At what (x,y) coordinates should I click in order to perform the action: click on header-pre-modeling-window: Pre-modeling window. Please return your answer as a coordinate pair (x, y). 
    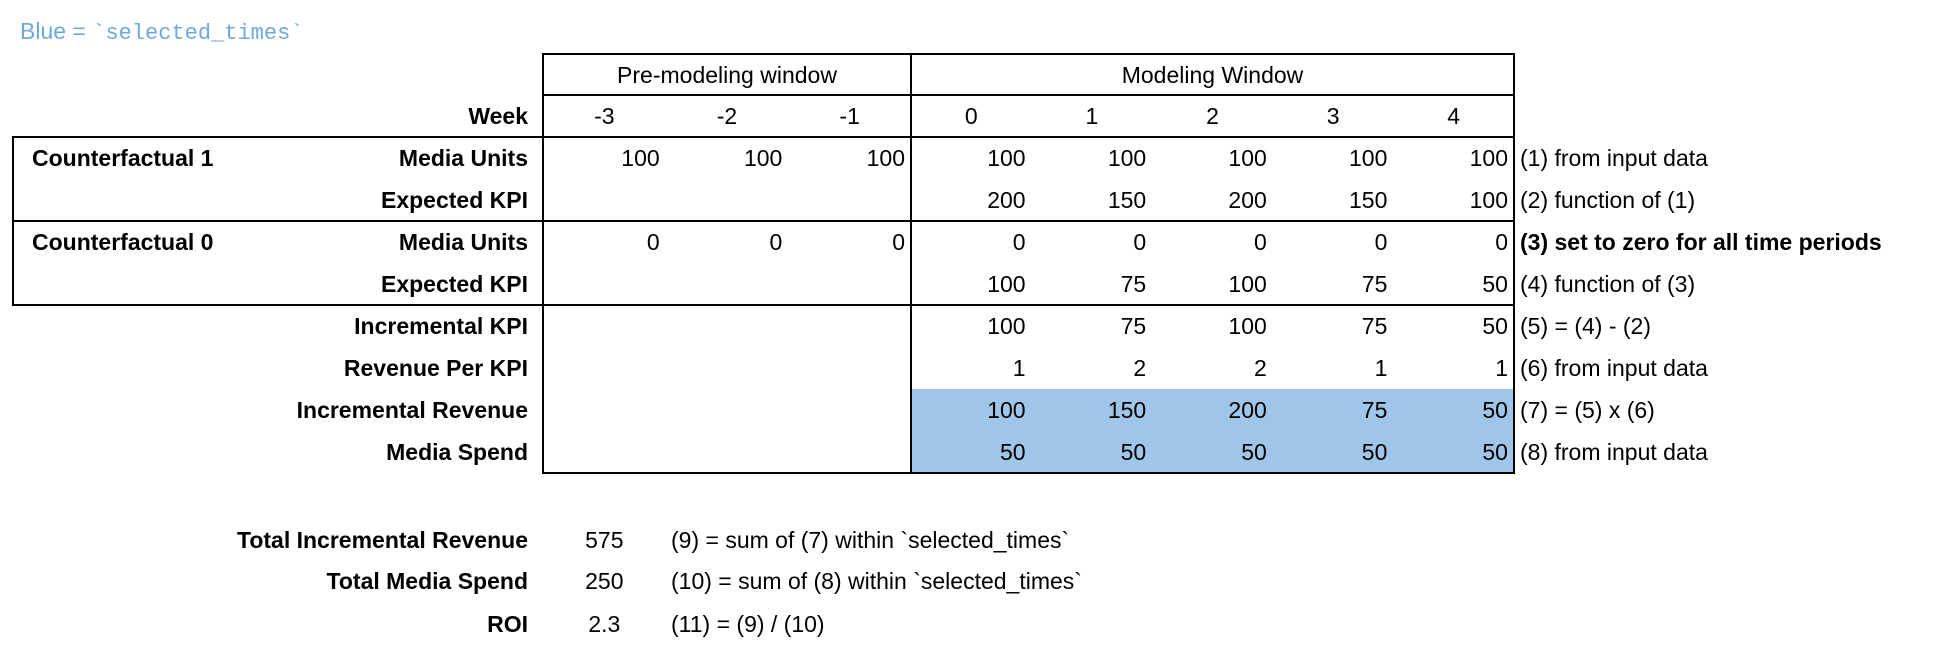
    Looking at the image, I should click on (727, 75).